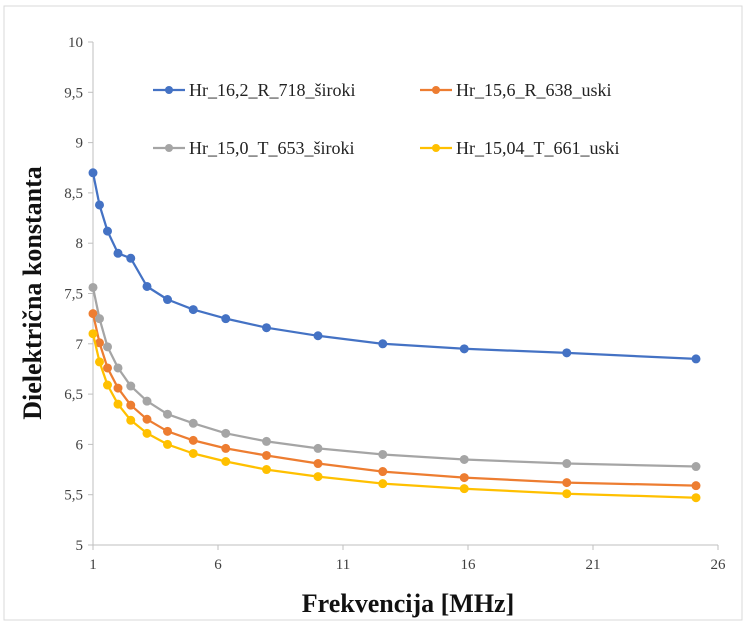 The height and width of the screenshot is (626, 748). Describe the element at coordinates (218, 565) in the screenshot. I see `x-tick-label: 6` at that location.